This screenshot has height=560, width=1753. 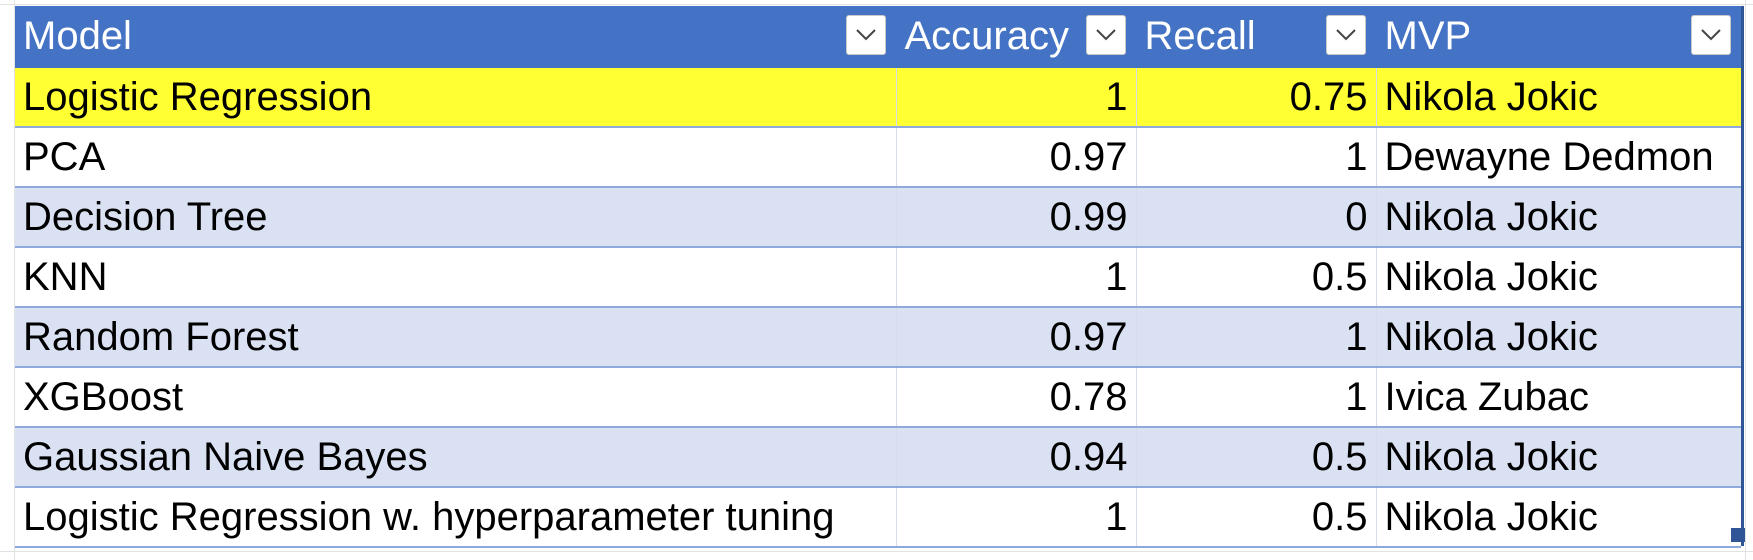 I want to click on cell-accuracy: 0.94, so click(x=1016, y=457).